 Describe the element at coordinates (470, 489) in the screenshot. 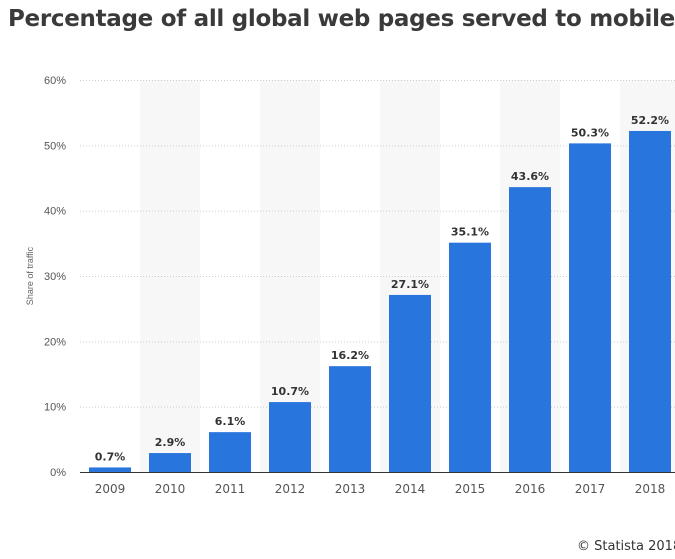

I see `x-tick-label: 2015` at that location.